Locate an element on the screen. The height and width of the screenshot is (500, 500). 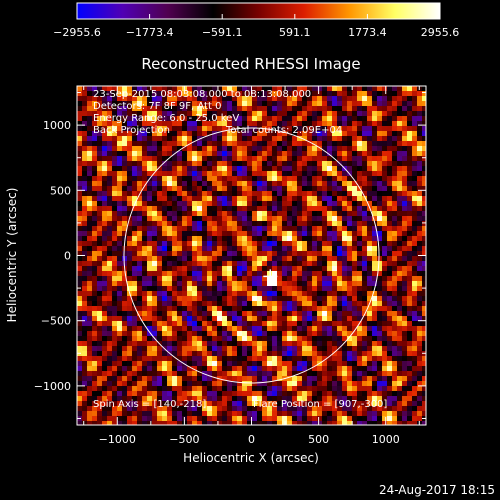
colorbar-ticks: −2955.6 −1773.4 −591.1 591.1 1773.4 2955.6 is located at coordinates (256, 26).